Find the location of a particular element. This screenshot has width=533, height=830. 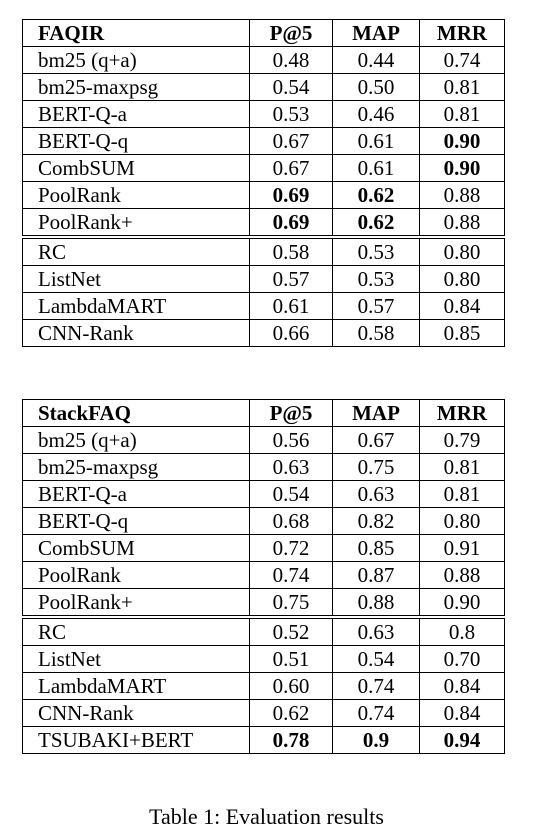

table-row: bm25-maxpsg 0.63 0.75 0.81 is located at coordinates (263, 467).